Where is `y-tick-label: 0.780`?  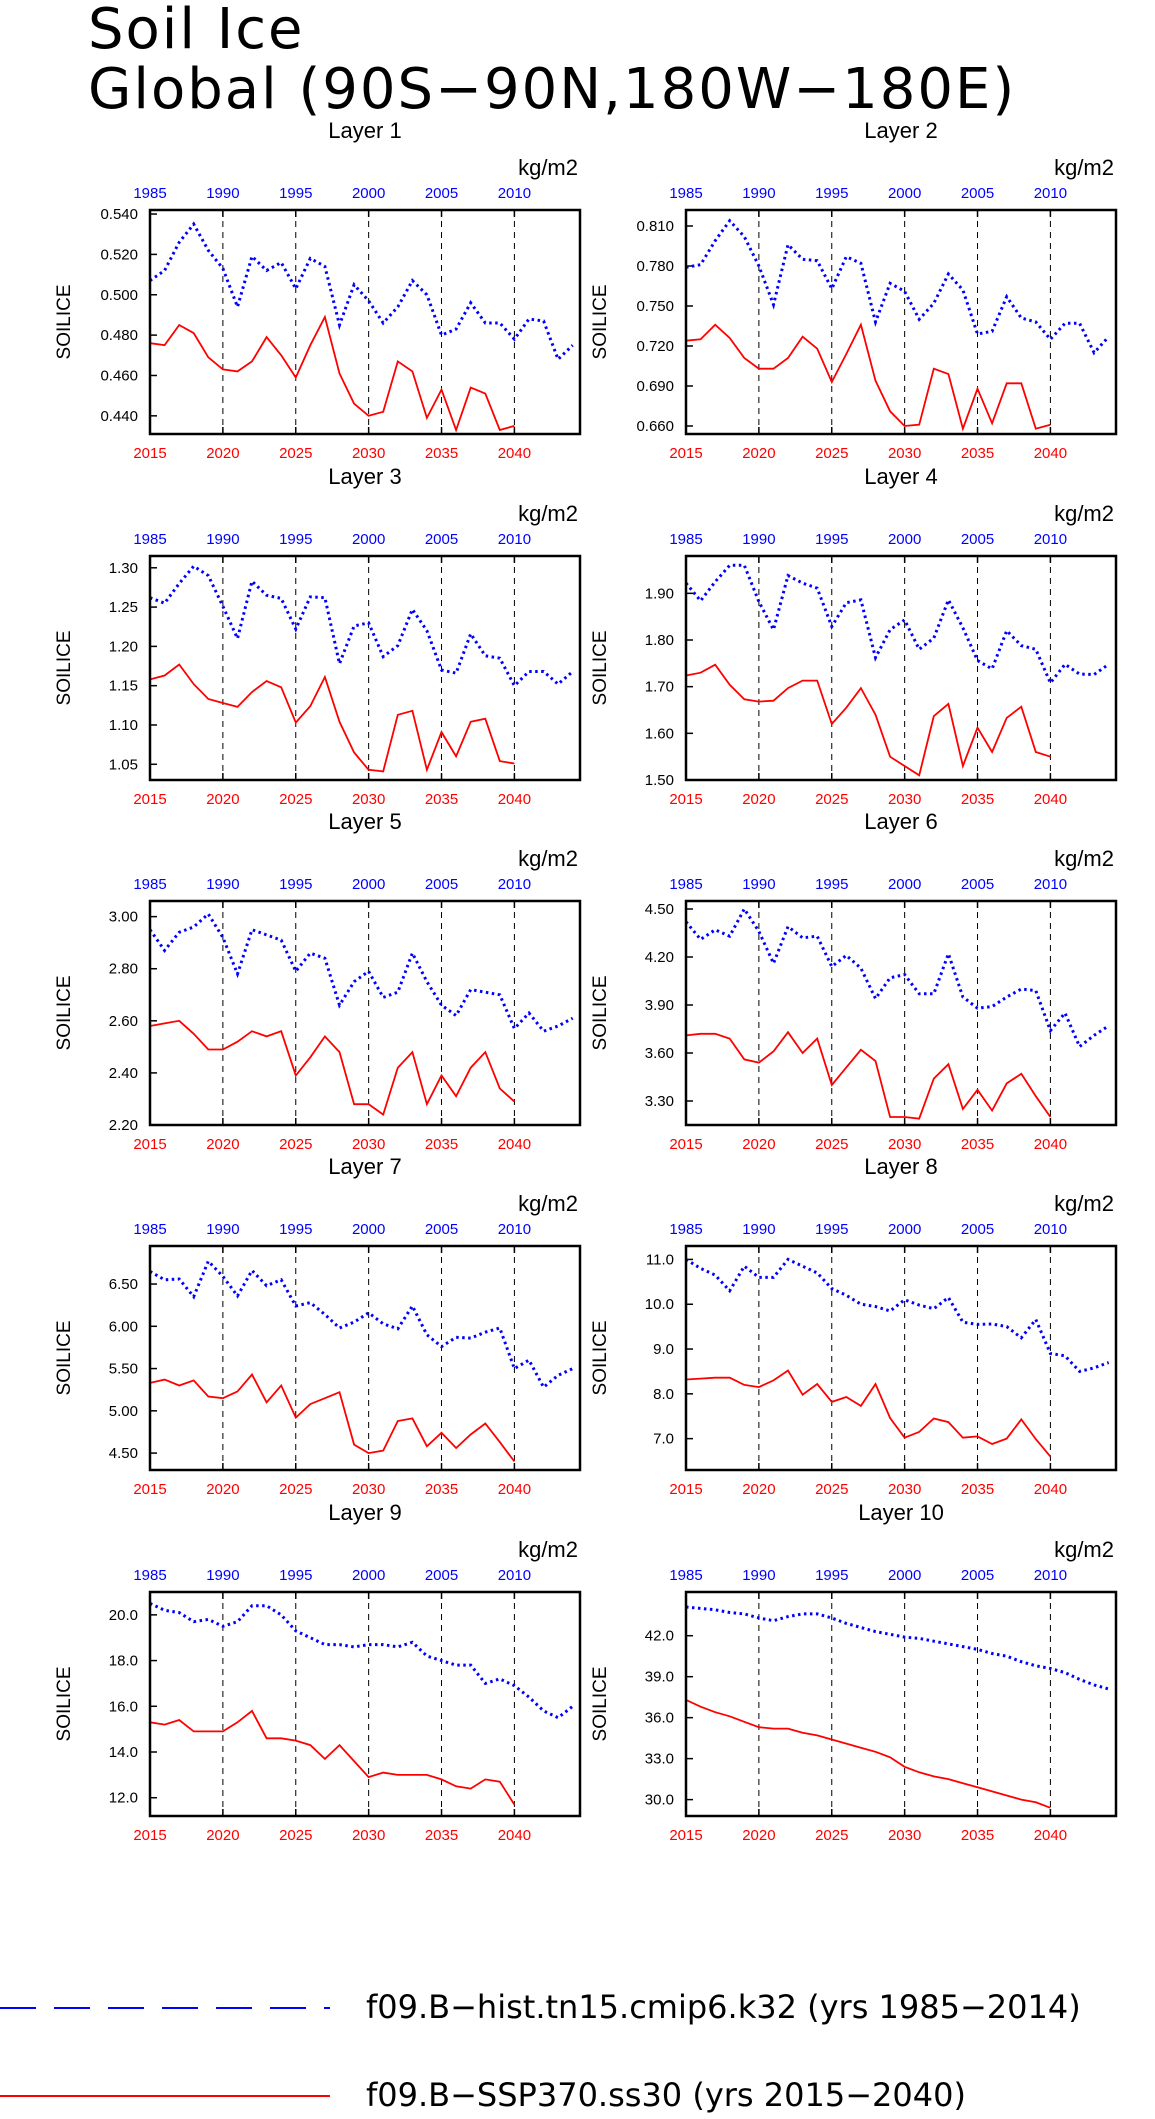
y-tick-label: 0.780 is located at coordinates (655, 266).